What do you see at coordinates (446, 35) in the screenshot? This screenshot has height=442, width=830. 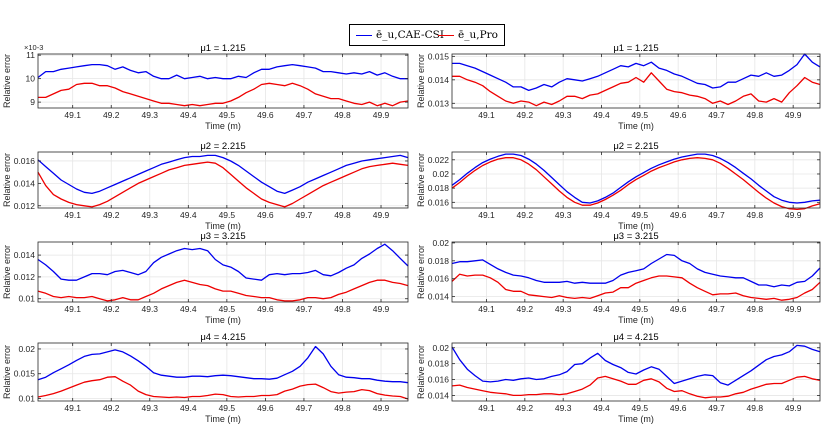 I see `legend-swatch-pro` at bounding box center [446, 35].